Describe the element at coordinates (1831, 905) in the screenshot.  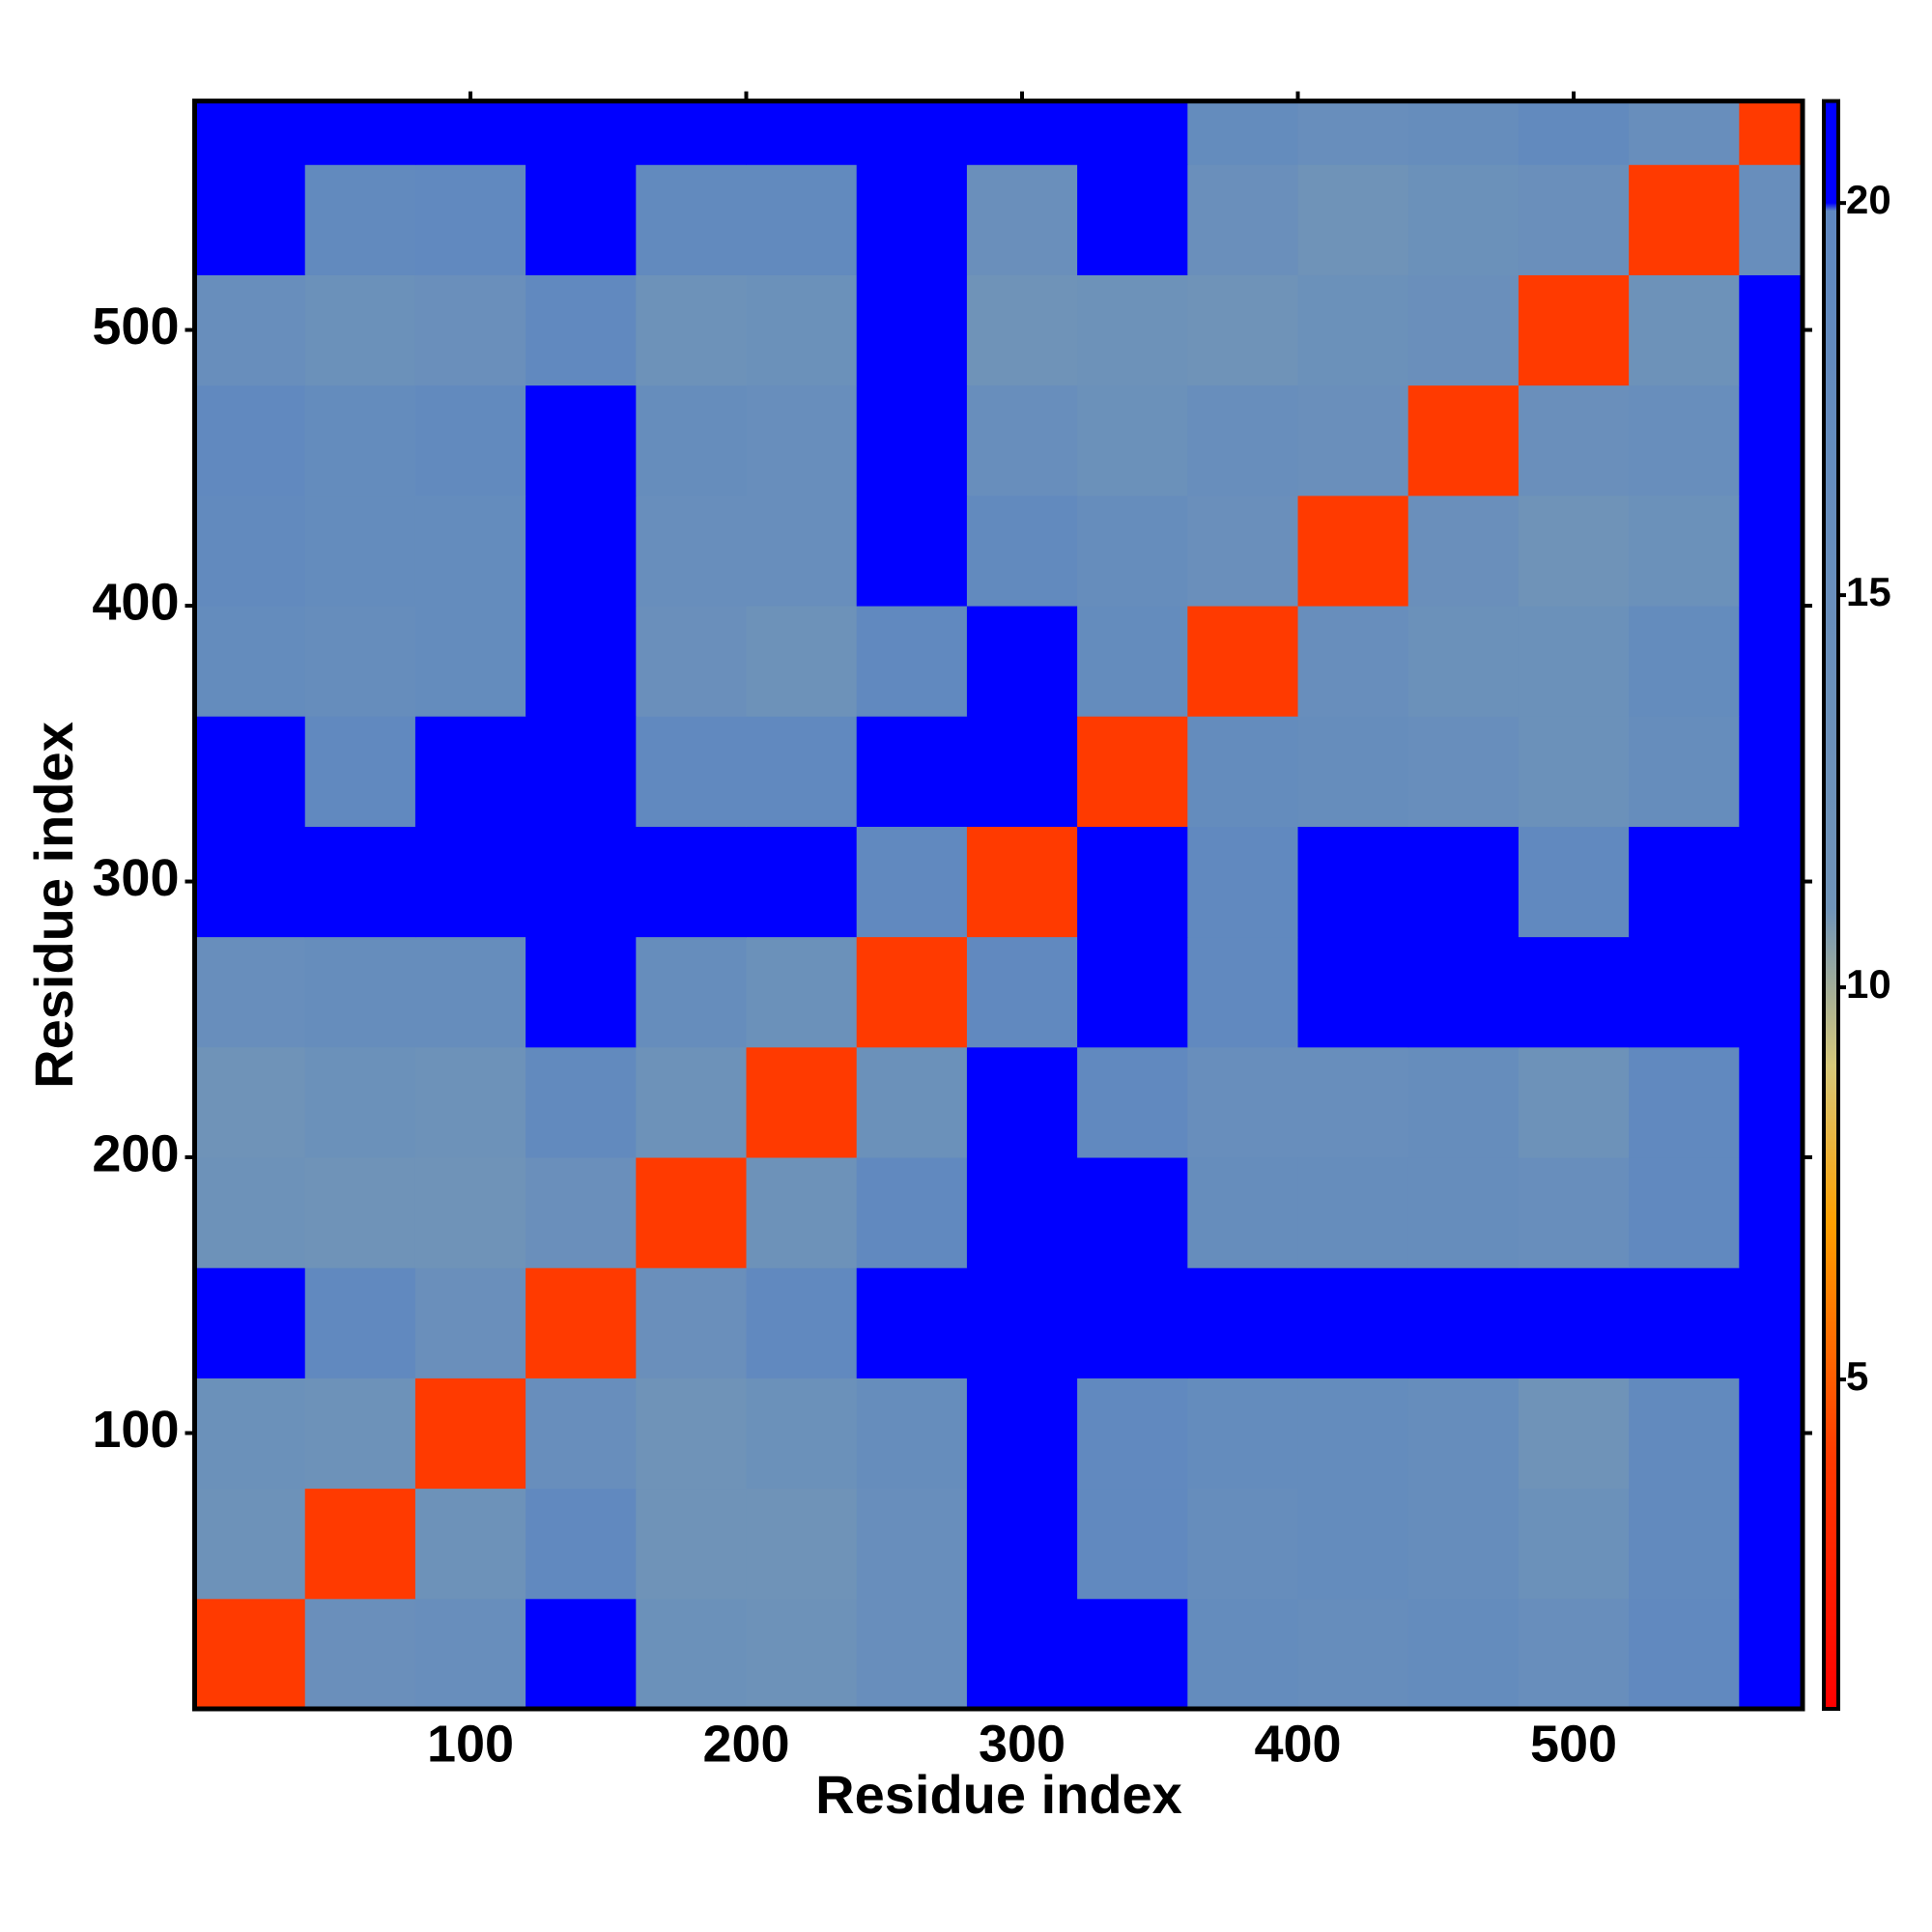
I see `colorbar` at that location.